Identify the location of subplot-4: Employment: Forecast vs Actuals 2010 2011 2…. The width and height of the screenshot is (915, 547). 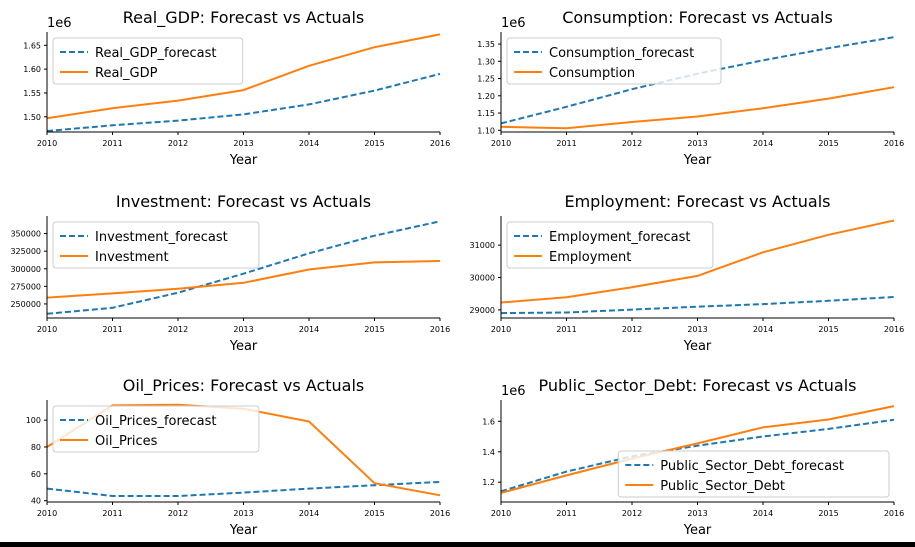
(687, 273).